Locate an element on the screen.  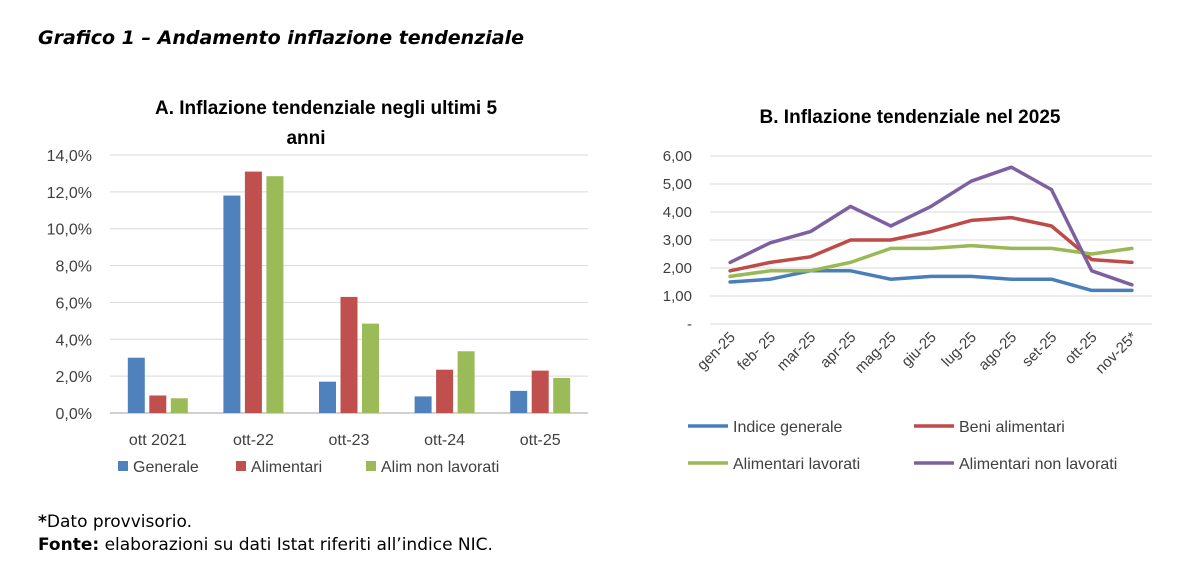
legend-label: Alim non lavorati is located at coordinates (440, 467).